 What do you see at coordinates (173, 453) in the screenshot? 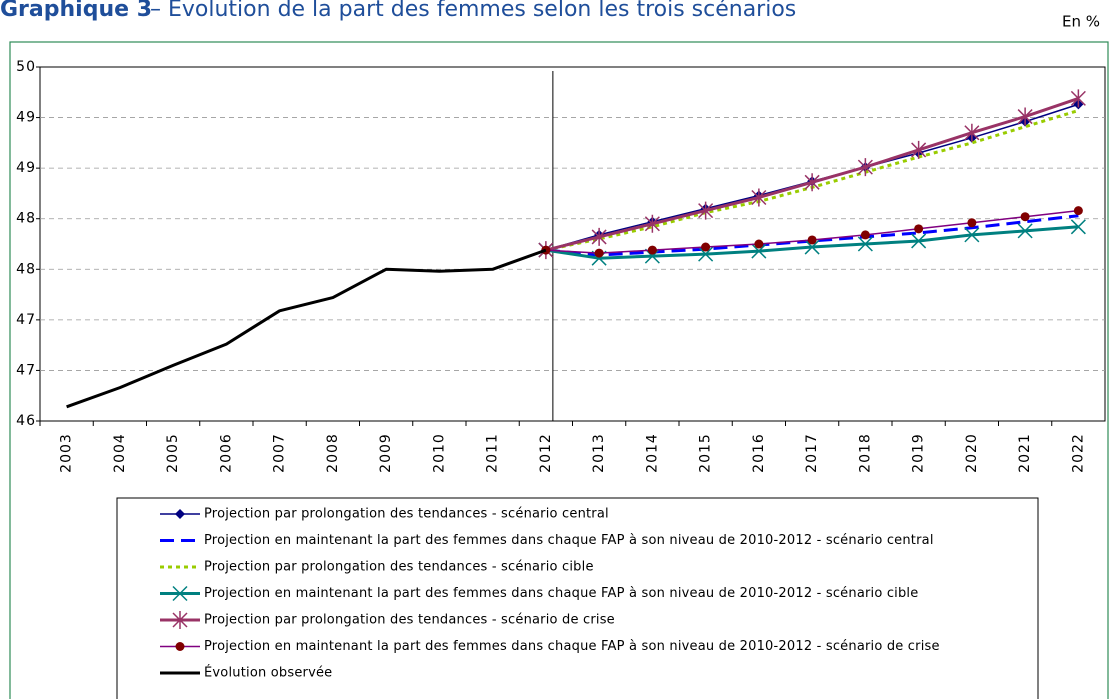
I see `x-tick-label: 2005` at bounding box center [173, 453].